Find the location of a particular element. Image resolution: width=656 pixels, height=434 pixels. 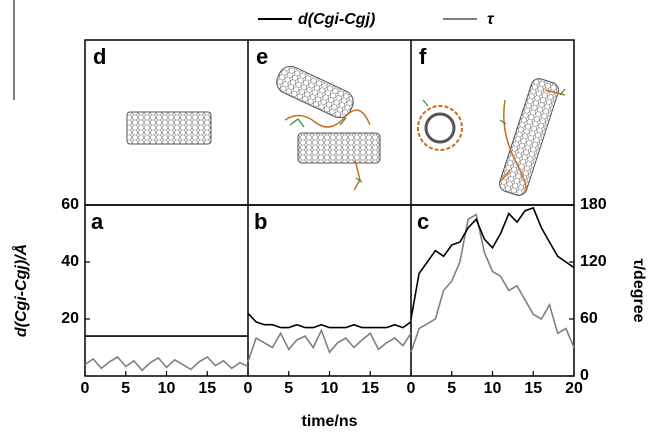

legend-label: τ is located at coordinates (491, 19).